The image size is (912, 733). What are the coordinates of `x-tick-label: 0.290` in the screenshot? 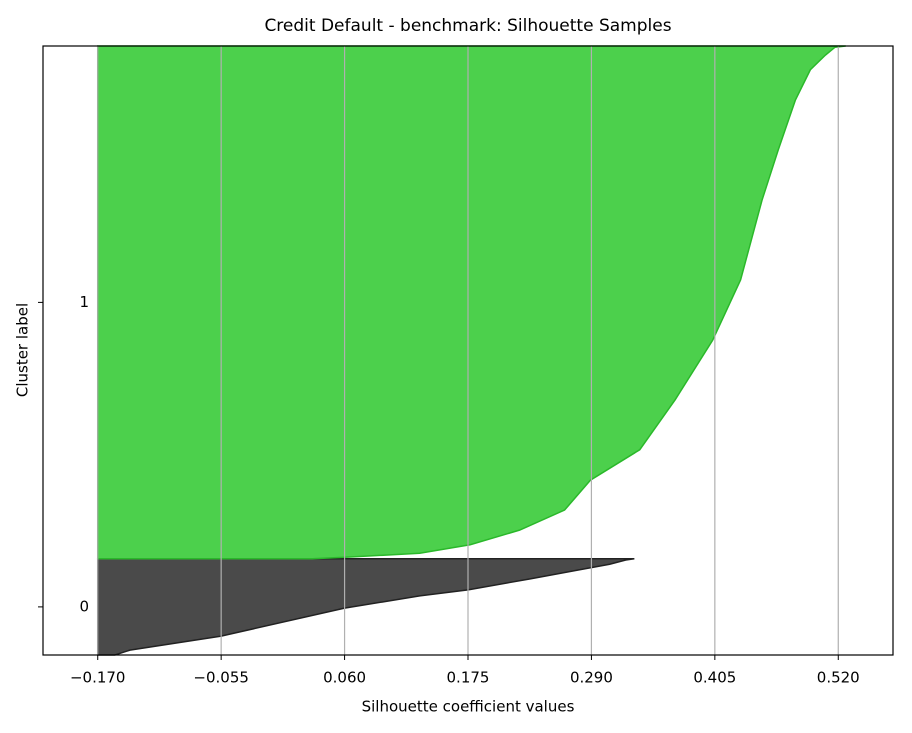 It's located at (591, 678).